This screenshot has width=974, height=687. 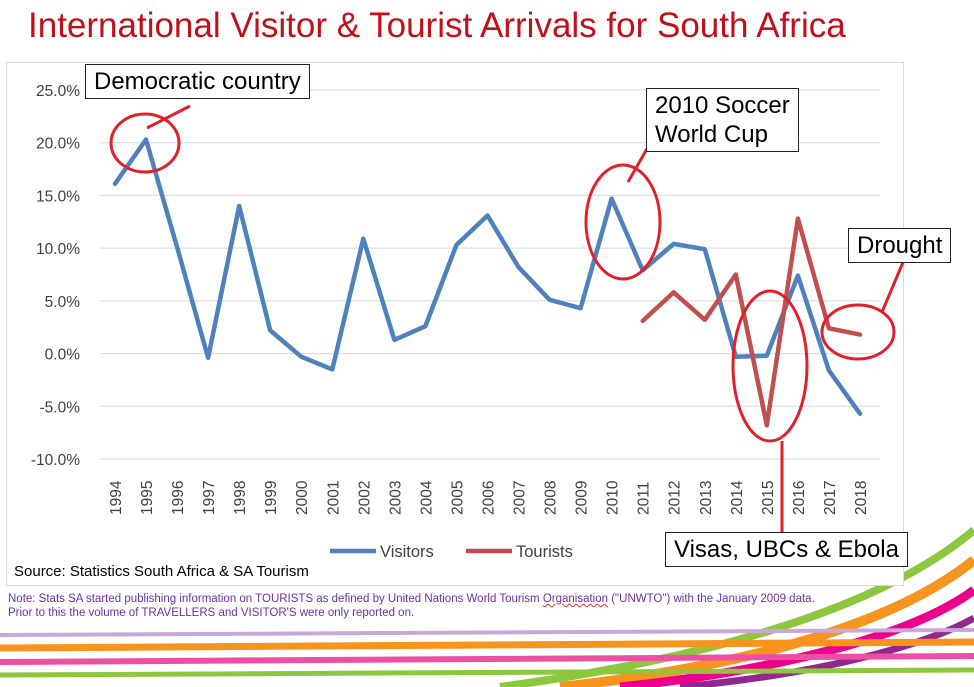 I want to click on x-tick-label: 1996, so click(x=178, y=498).